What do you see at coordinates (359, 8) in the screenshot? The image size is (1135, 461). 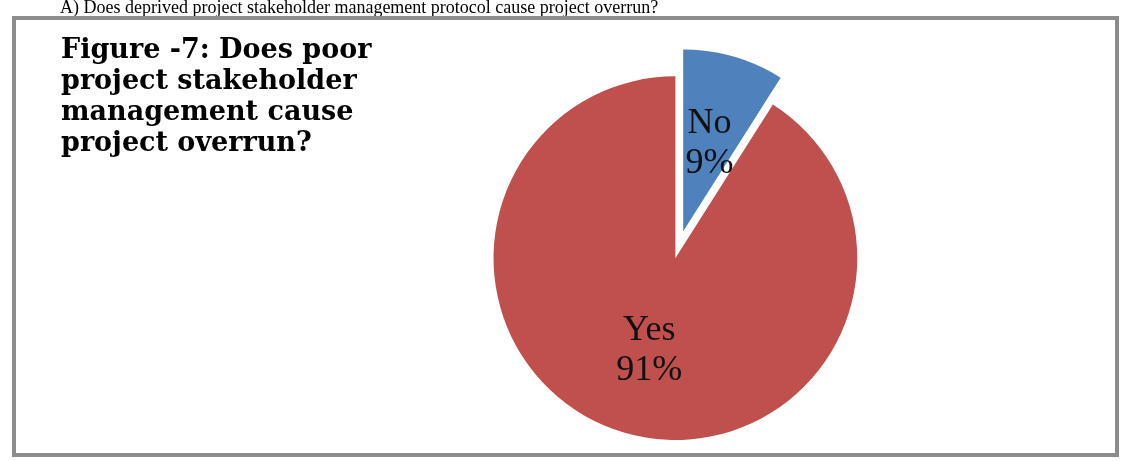 I see `text: A) Does deprived project stakeholder management protocol cause project overrun?` at bounding box center [359, 8].